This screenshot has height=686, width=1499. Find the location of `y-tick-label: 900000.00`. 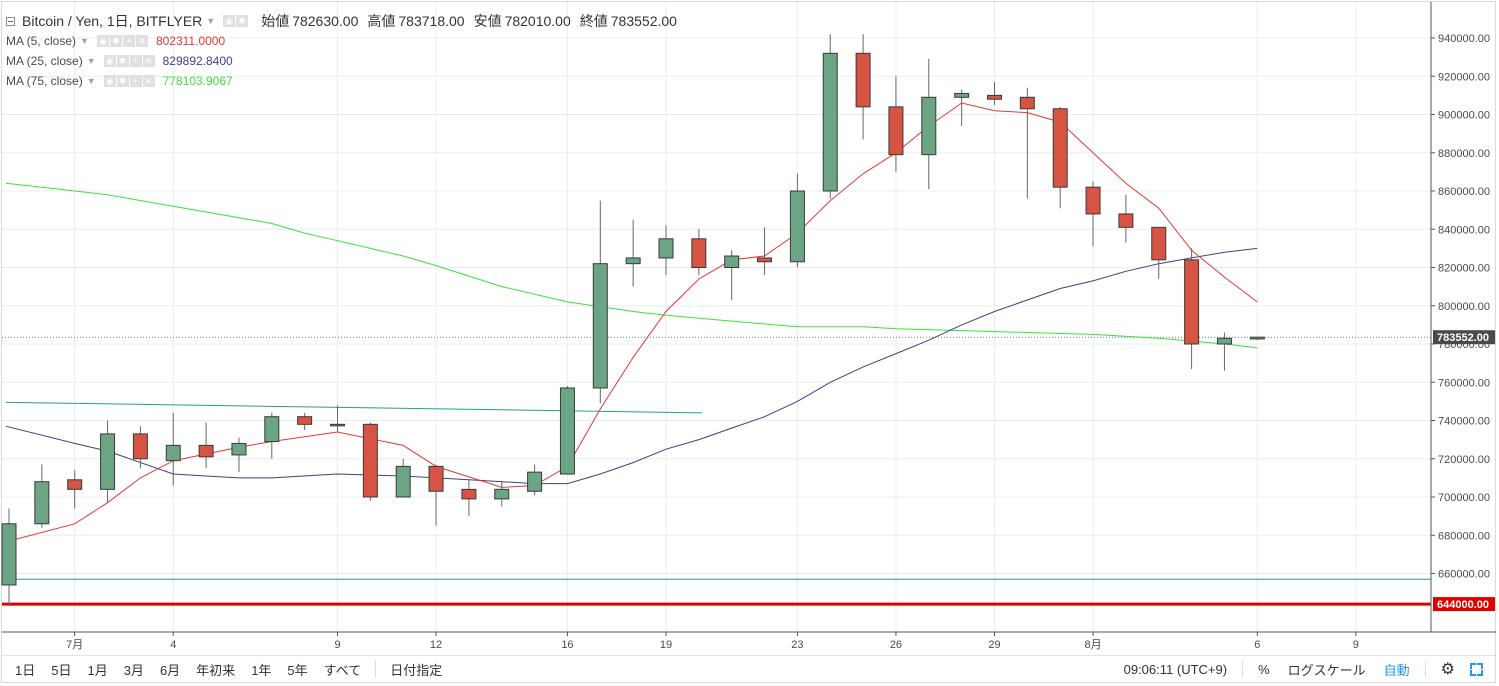

y-tick-label: 900000.00 is located at coordinates (1464, 116).